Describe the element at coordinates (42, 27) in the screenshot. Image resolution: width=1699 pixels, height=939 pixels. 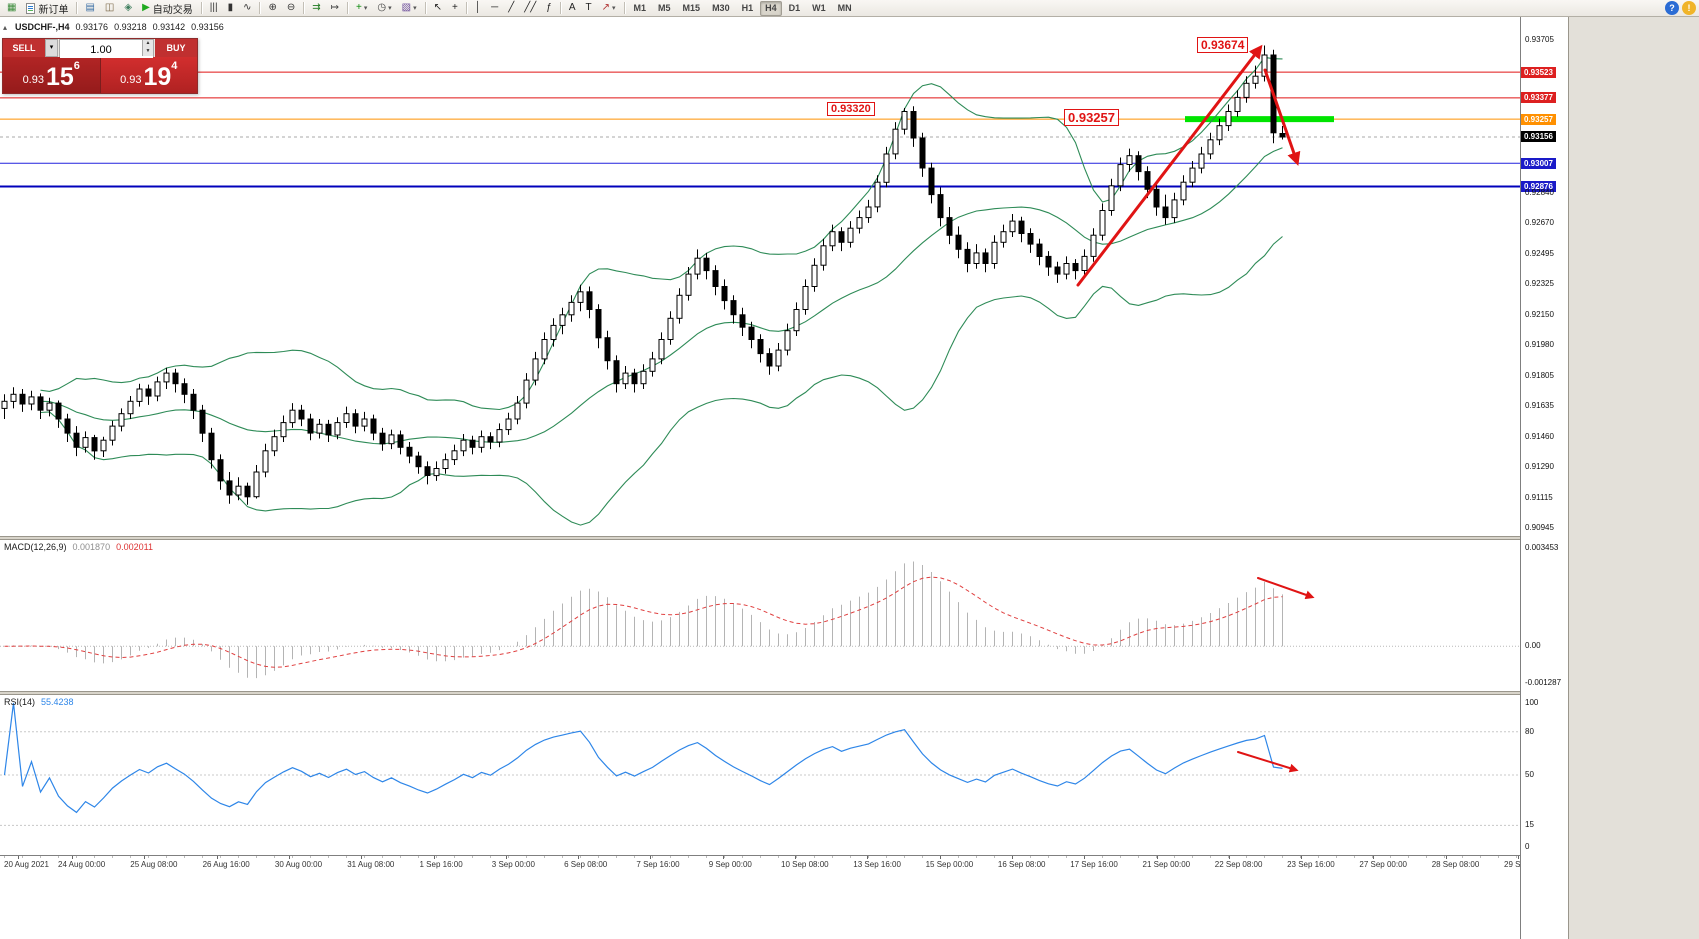
I see `symbol-period: USDCHF-,H4` at that location.